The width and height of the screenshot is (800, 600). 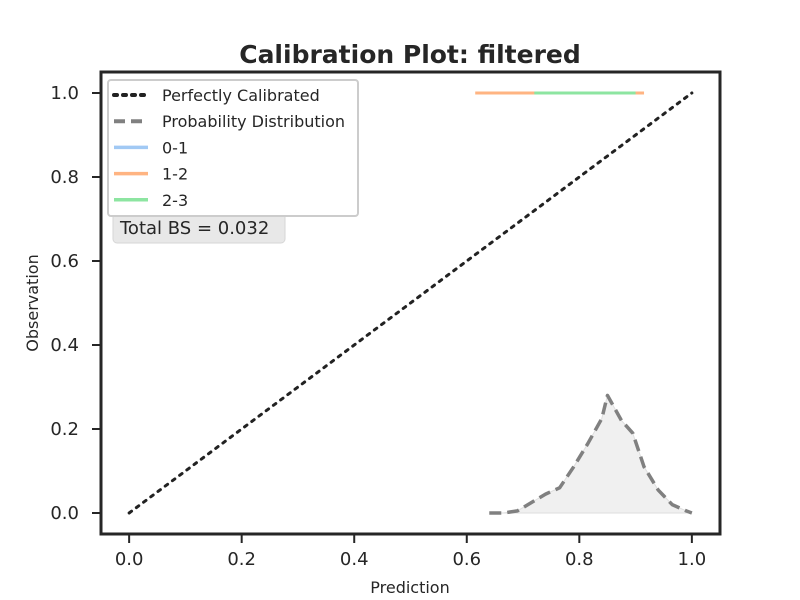 I want to click on y-tick-label: 1.0, so click(x=64, y=93).